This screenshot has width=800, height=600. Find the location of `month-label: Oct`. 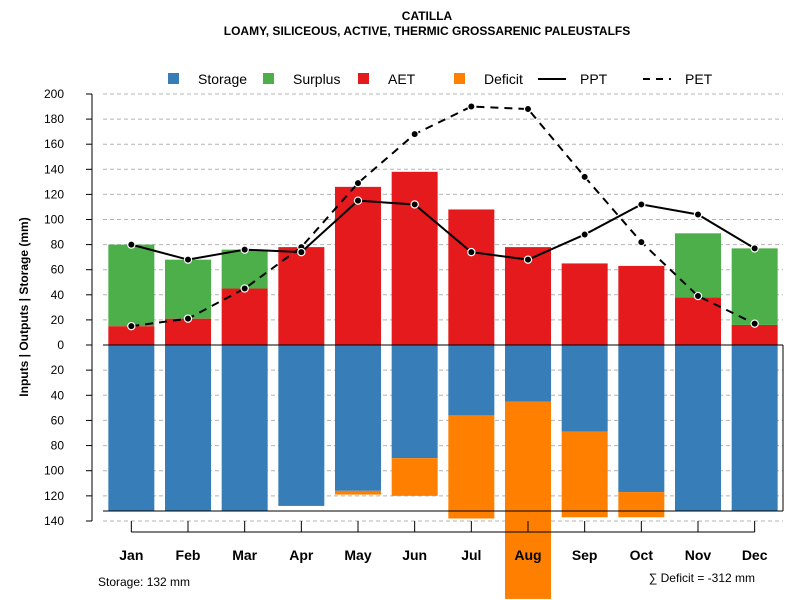

month-label: Oct is located at coordinates (642, 555).